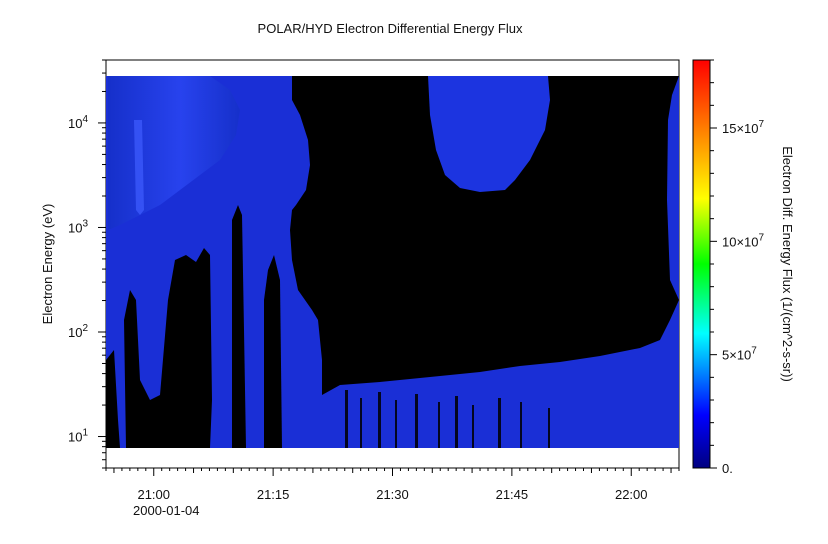 This screenshot has height=544, width=828. What do you see at coordinates (392, 485) in the screenshot?
I see `x-axis: 21:00 21:15 21:30 21:45 22:00` at bounding box center [392, 485].